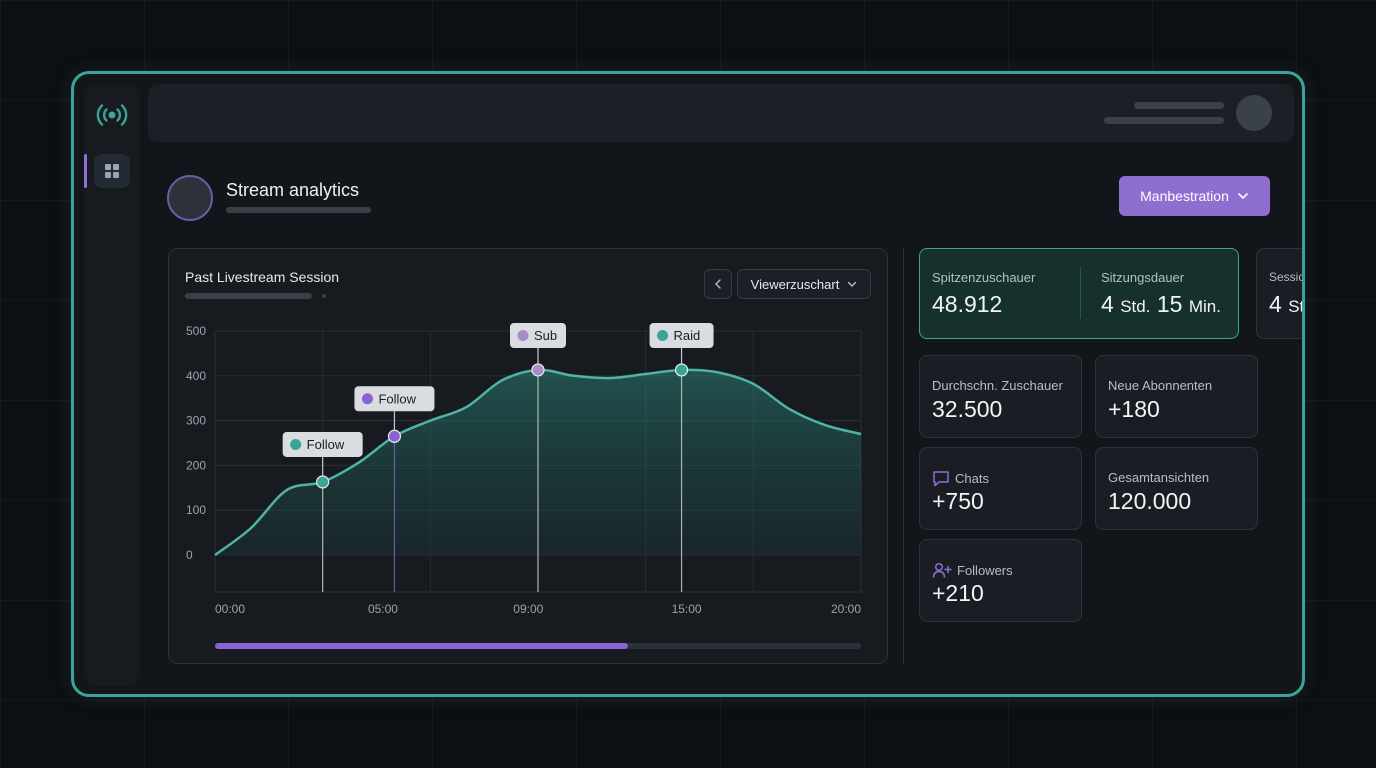  I want to click on followers-label-row: Followers, so click(972, 570).